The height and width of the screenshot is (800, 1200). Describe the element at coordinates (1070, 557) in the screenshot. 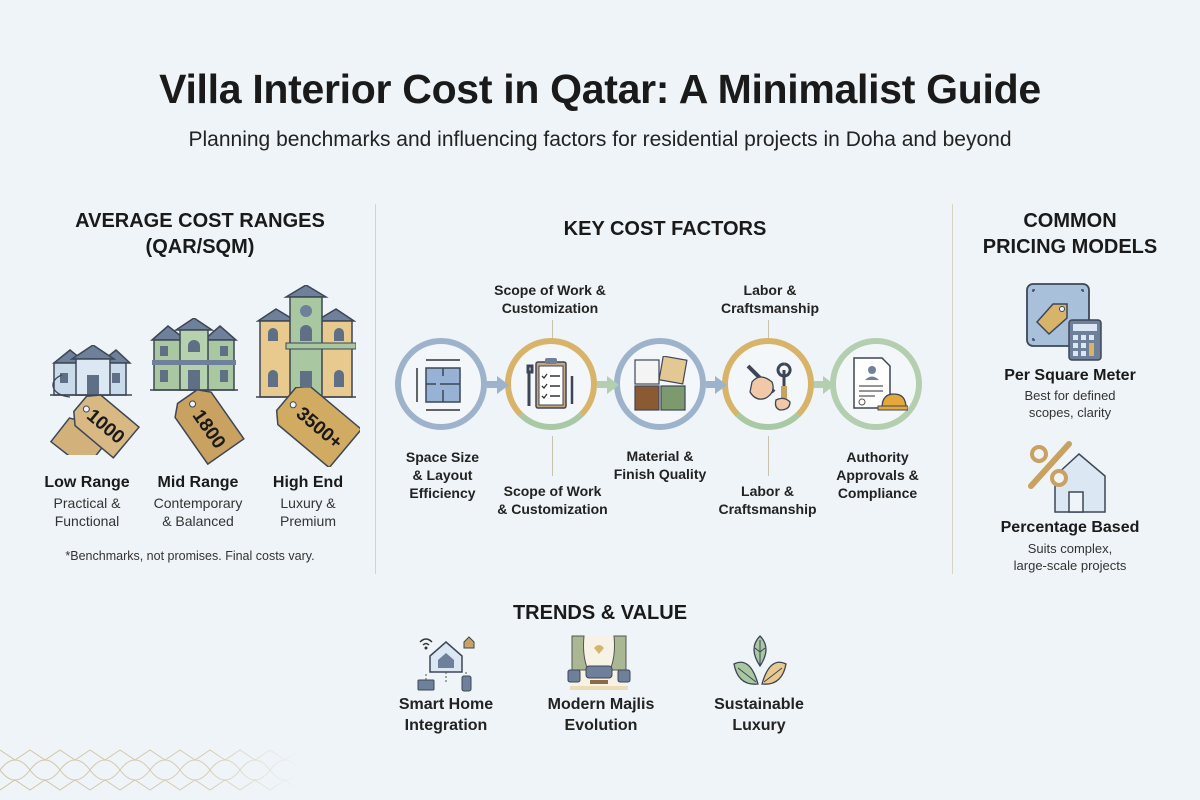

I see `model-desc-percentage: Suits complex, large-scale projects` at that location.